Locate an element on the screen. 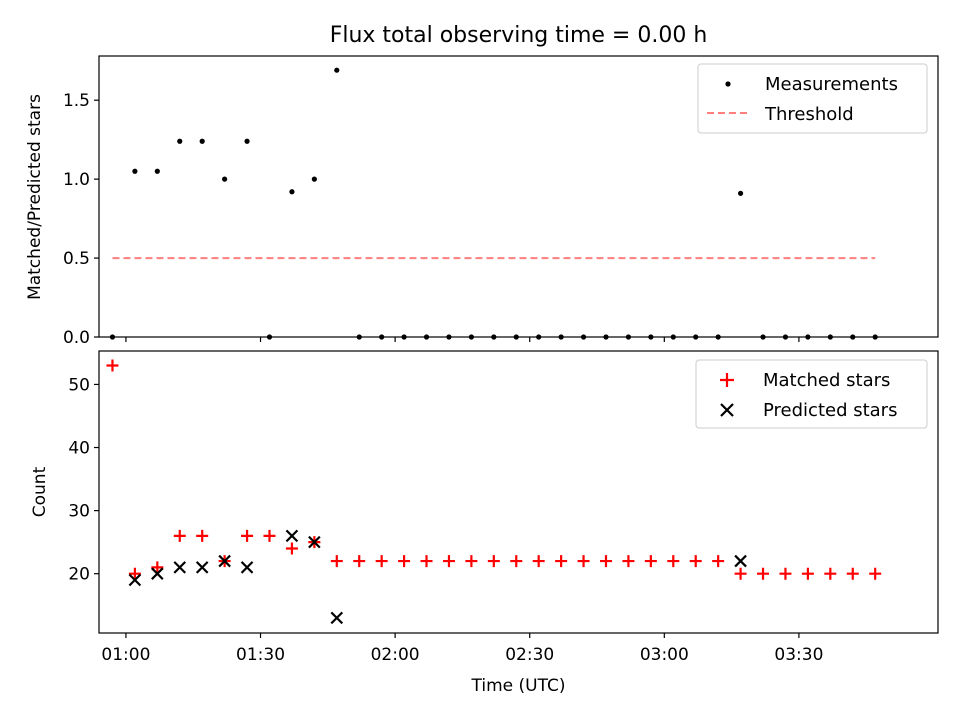 The image size is (960, 720). y-tick-label: 0.5 is located at coordinates (76, 259).